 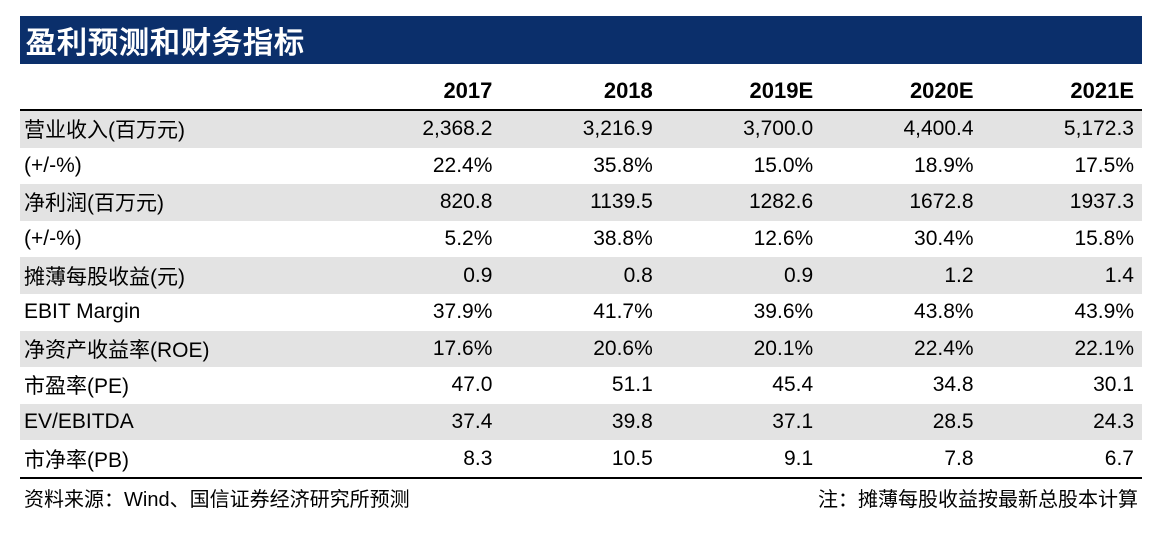 I want to click on value-cell: 41.7%, so click(x=580, y=312).